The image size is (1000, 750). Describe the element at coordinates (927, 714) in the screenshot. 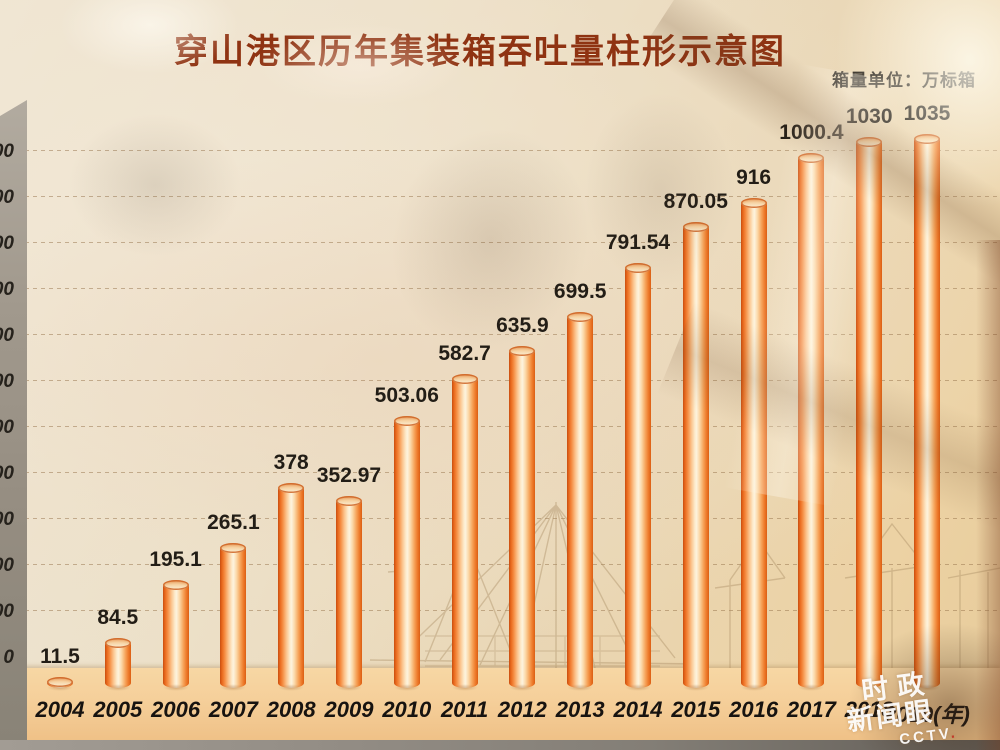

I see `x-axis-label-2019(年): 2019(年)` at that location.